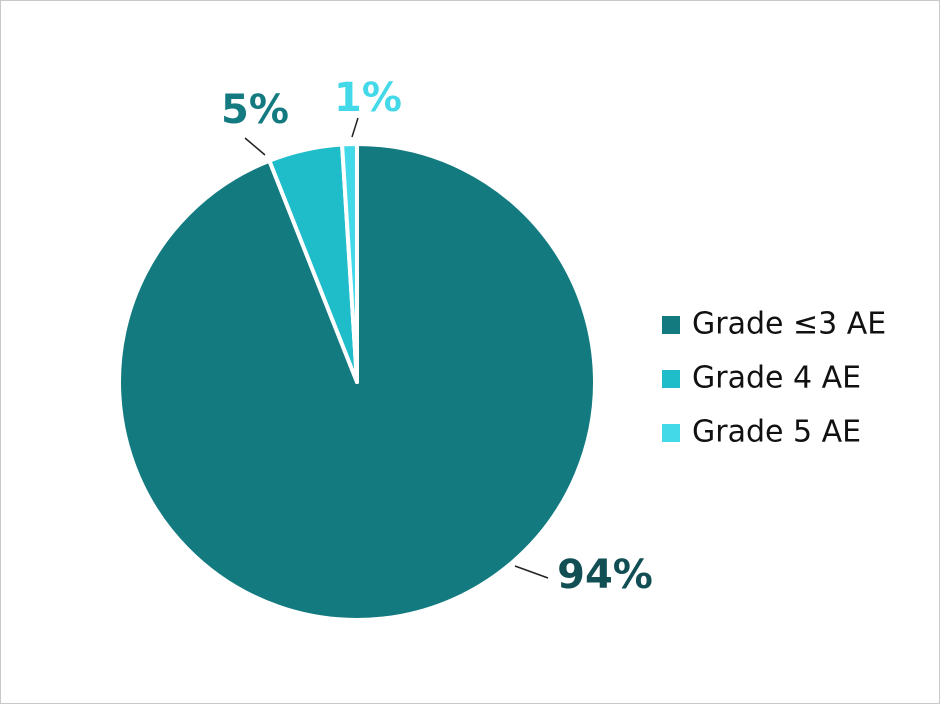 This screenshot has width=940, height=704. Describe the element at coordinates (776, 378) in the screenshot. I see `legend-label: Grade 4 AE` at that location.